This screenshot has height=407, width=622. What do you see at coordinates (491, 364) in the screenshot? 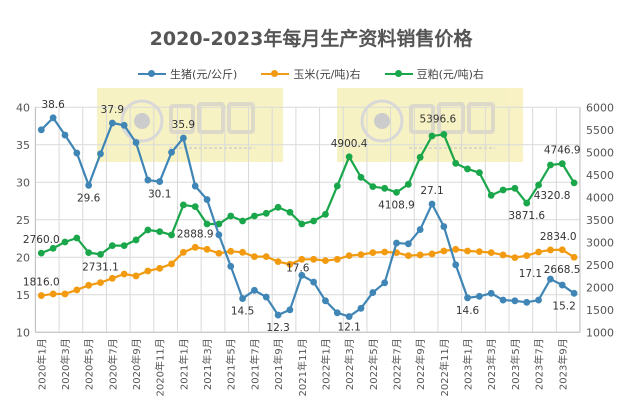
I see `x-tick-label: 2023年3月` at bounding box center [491, 364].